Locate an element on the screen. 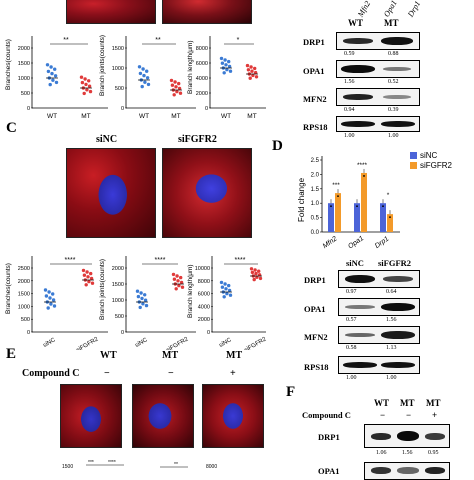 The height and width of the screenshot is (480, 474). sig-drp1: * is located at coordinates (388, 195).